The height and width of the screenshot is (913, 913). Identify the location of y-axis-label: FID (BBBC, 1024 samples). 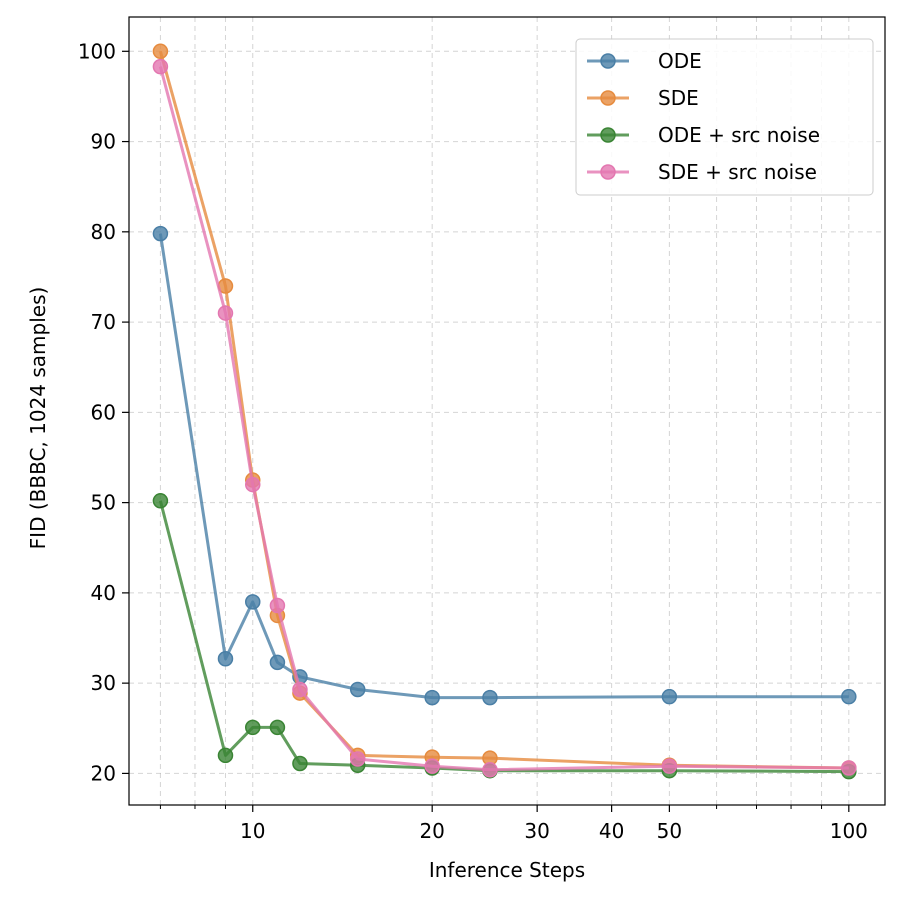
(38, 418).